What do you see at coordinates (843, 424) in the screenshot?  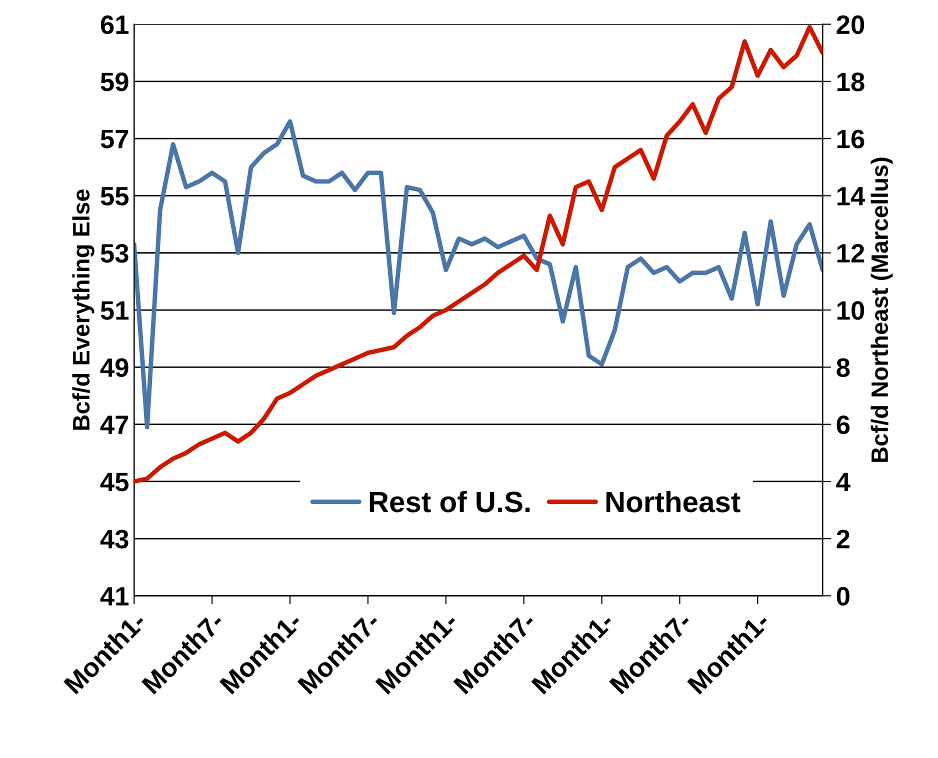 I see `y2-tick-label: 6` at bounding box center [843, 424].